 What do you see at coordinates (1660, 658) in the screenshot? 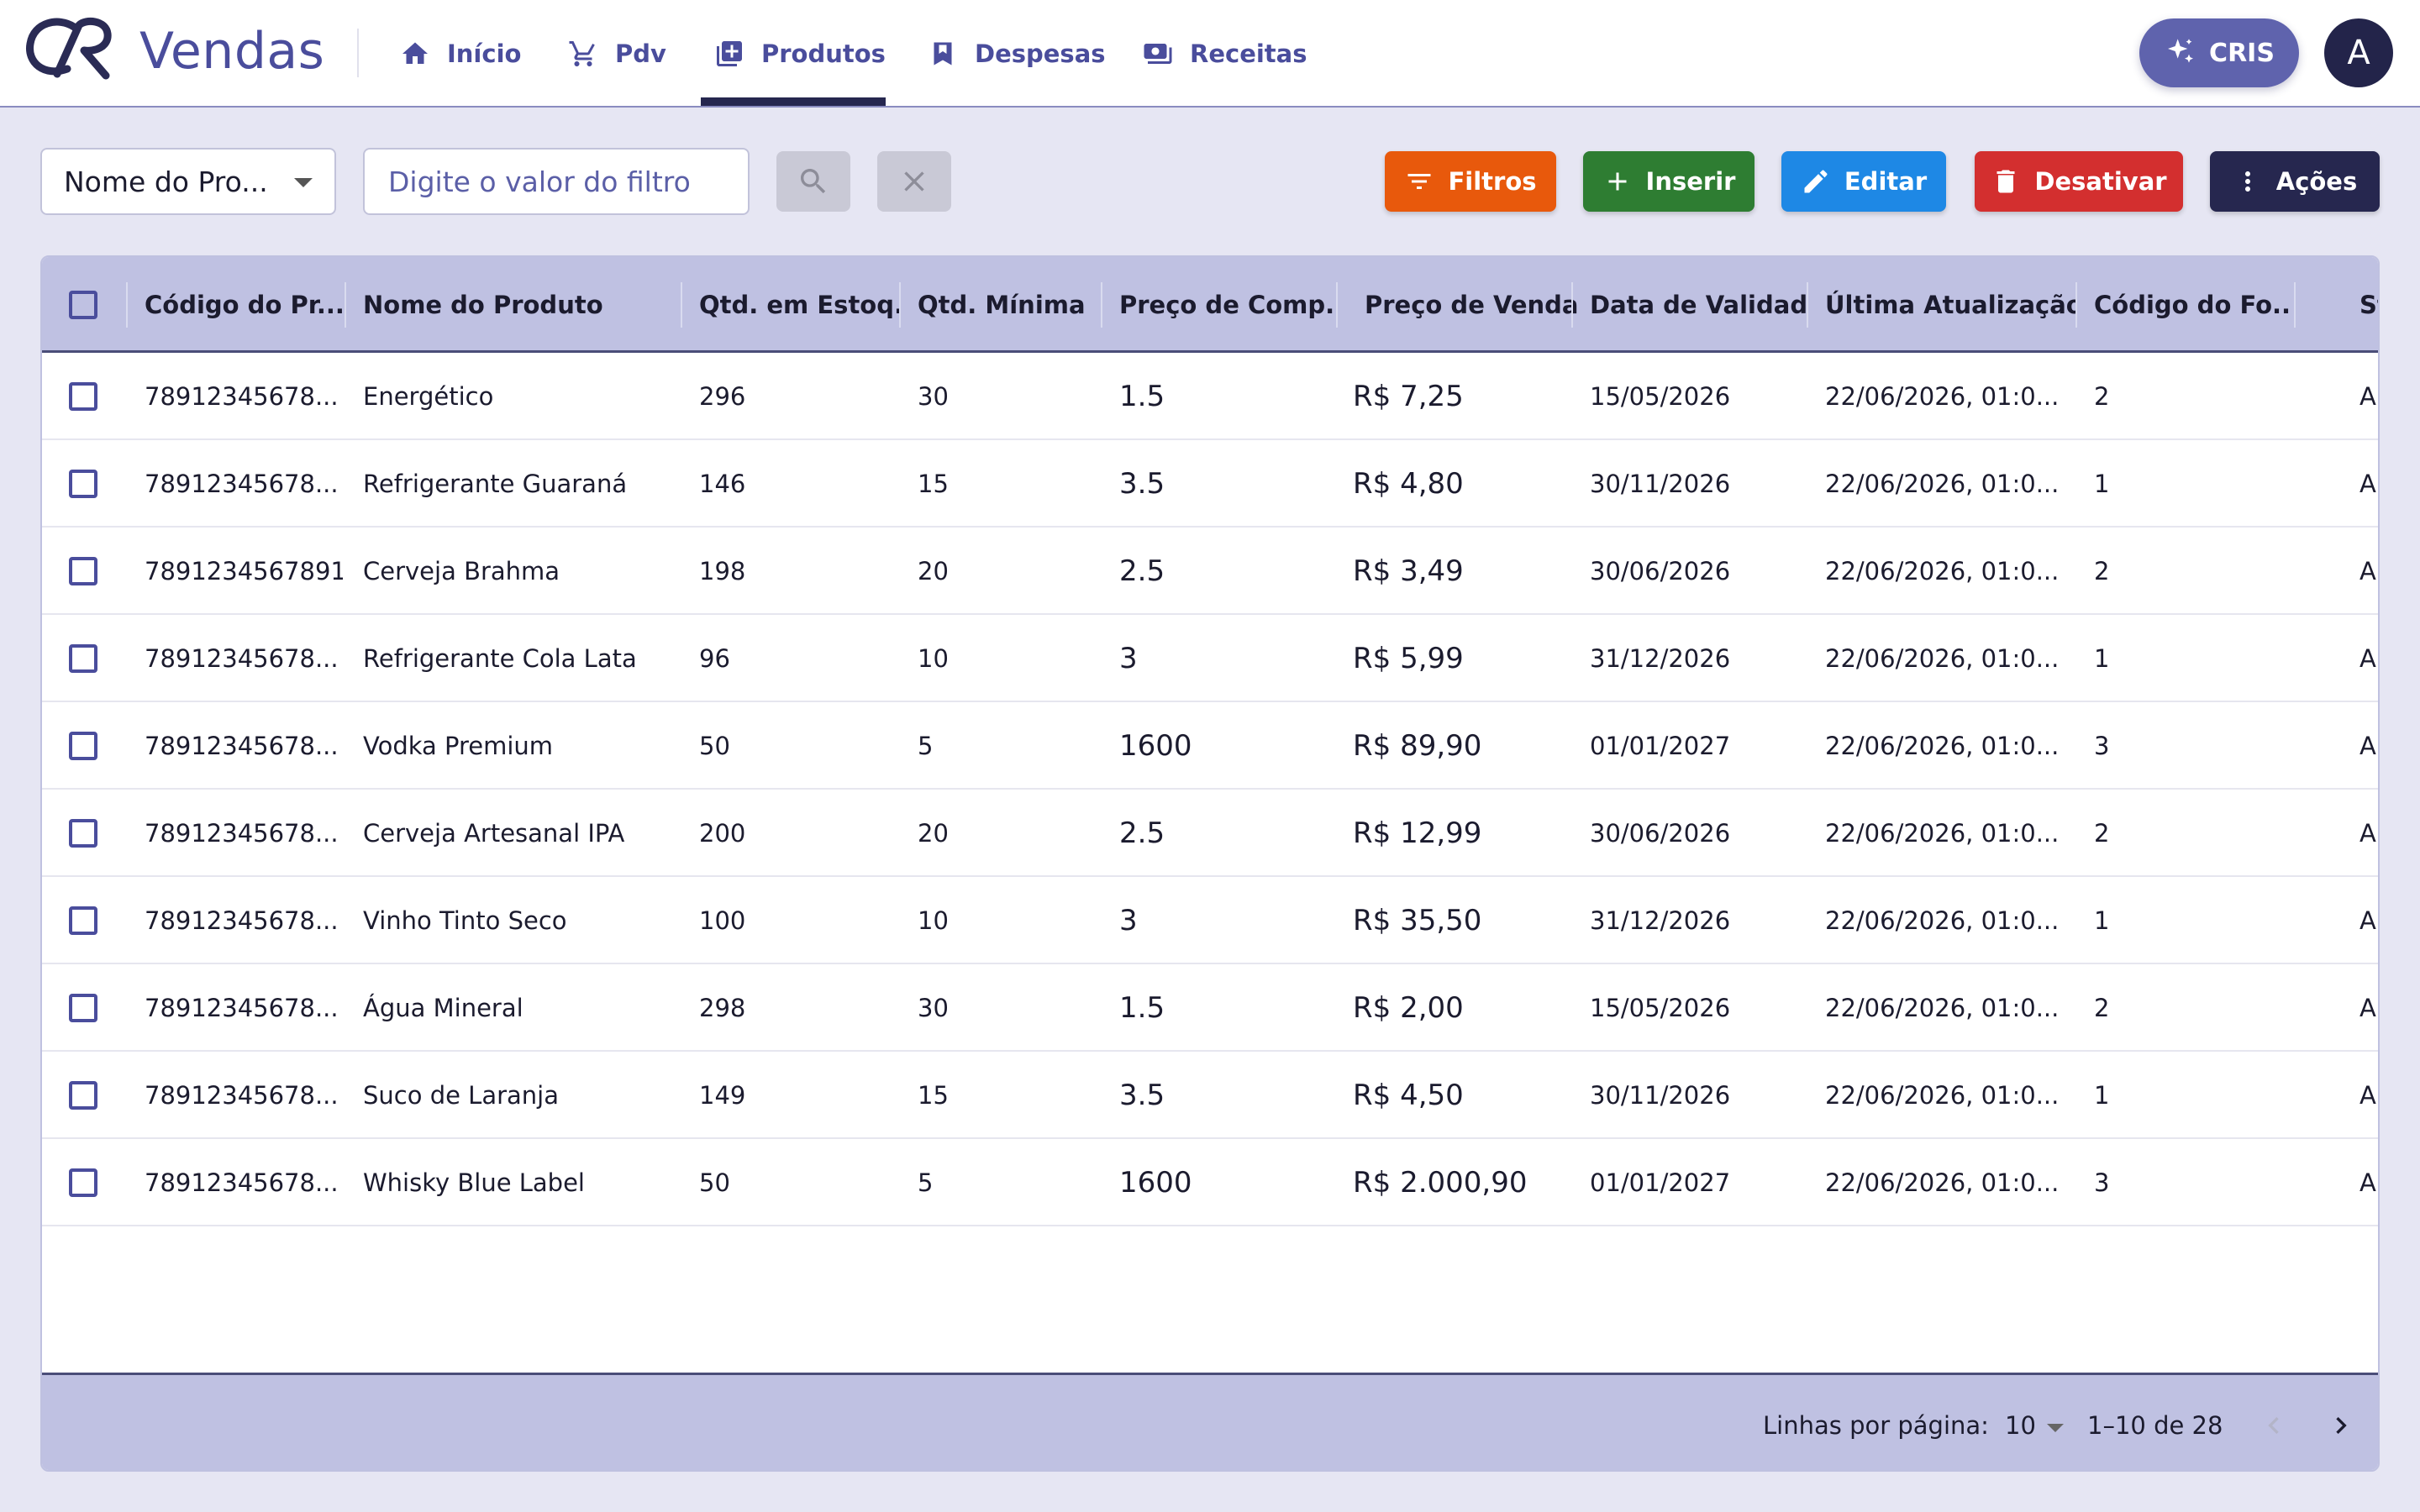
I see `cell-validade: 31/12/2026` at bounding box center [1660, 658].